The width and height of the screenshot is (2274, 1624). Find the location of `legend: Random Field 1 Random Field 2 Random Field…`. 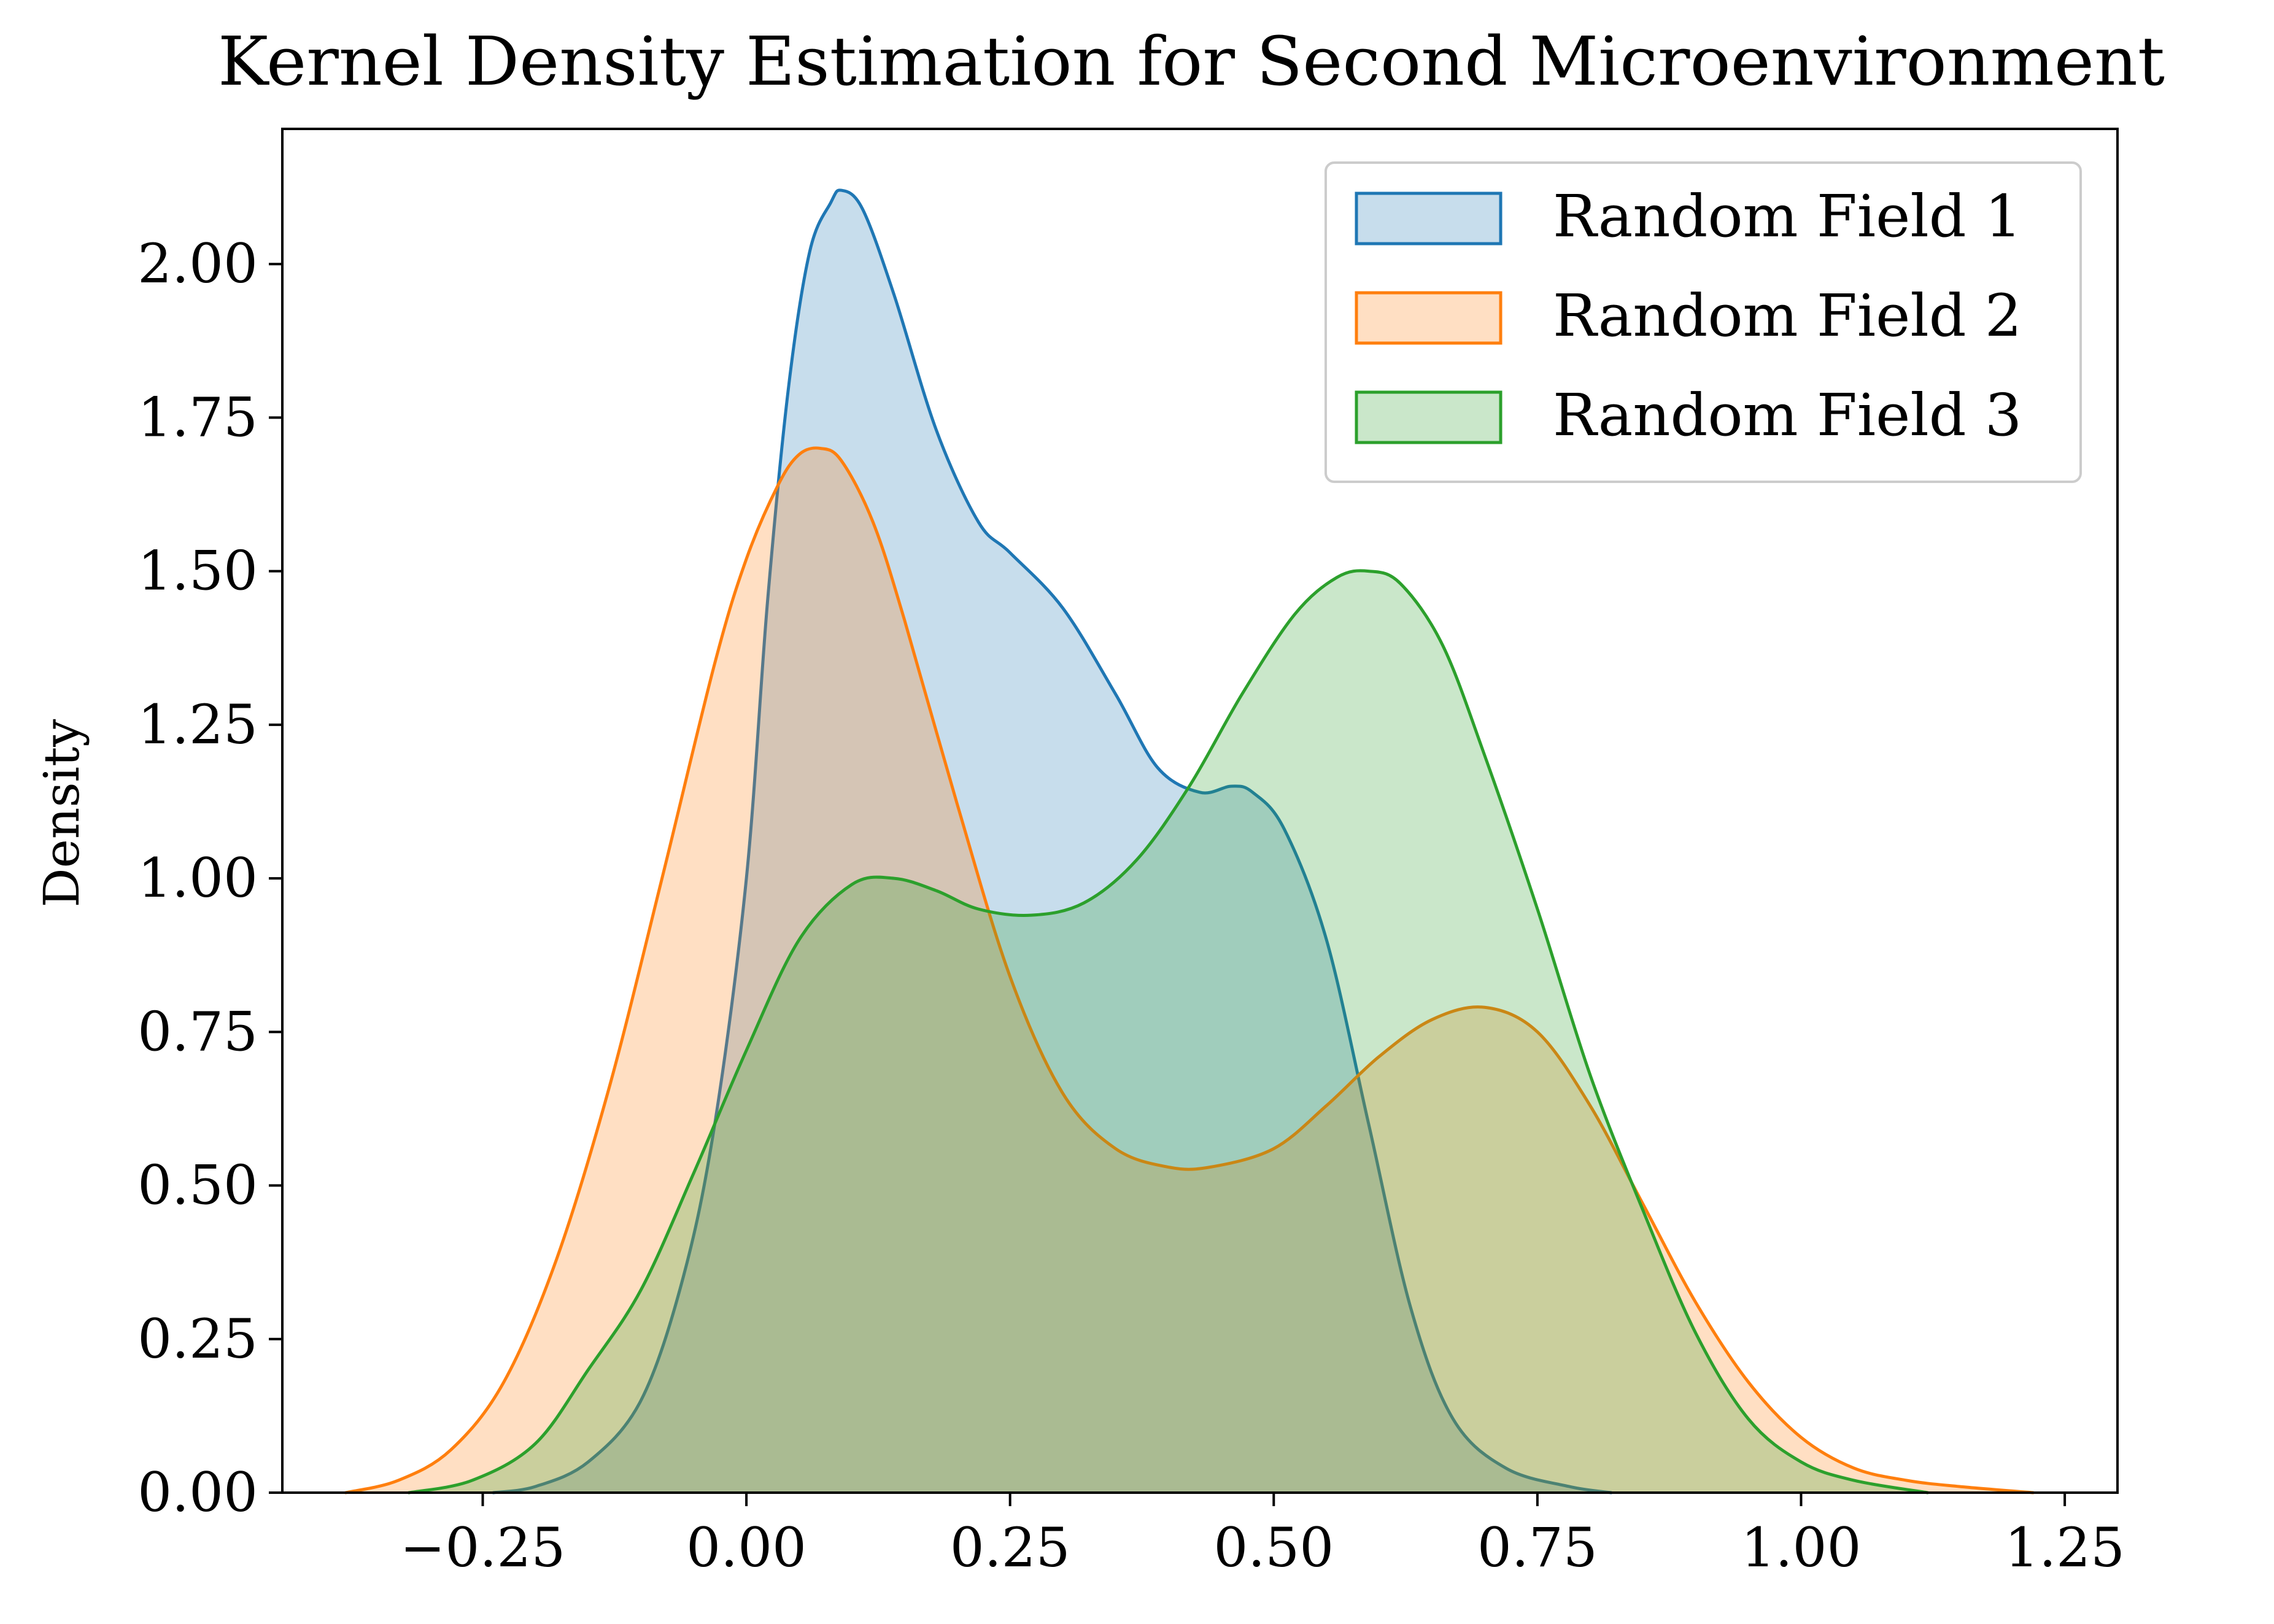

legend: Random Field 1 Random Field 2 Random Field… is located at coordinates (1703, 322).